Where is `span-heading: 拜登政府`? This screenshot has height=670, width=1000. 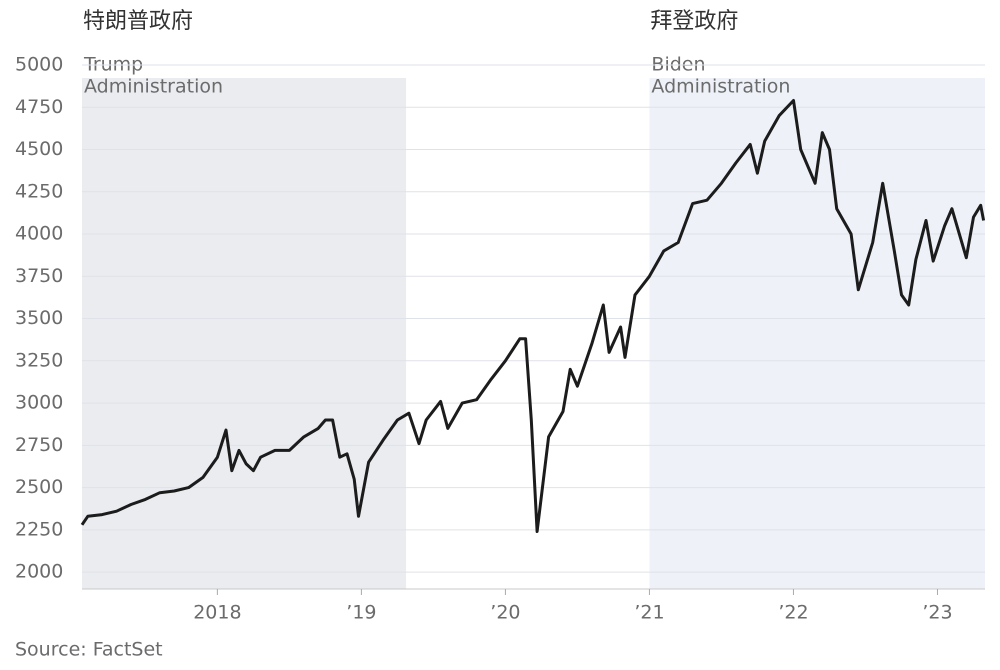 span-heading: 拜登政府 is located at coordinates (694, 21).